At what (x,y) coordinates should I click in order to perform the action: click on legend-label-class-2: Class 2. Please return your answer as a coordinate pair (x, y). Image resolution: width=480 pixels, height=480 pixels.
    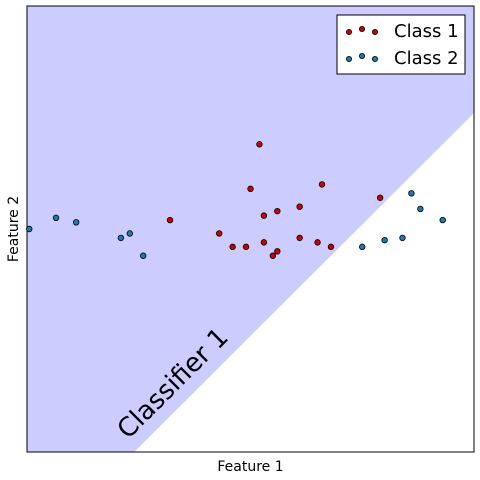
    Looking at the image, I should click on (426, 58).